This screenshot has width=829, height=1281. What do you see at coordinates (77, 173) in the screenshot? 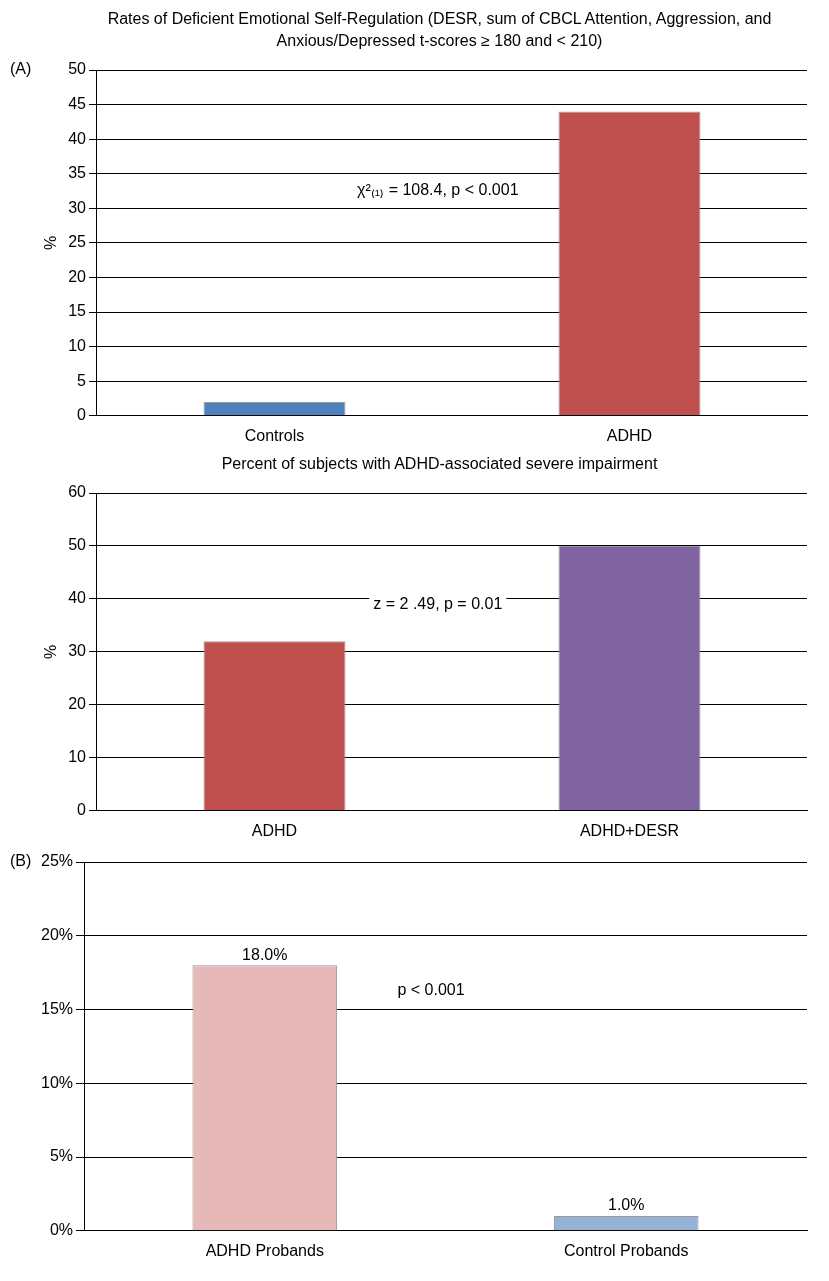
I see `y-tick-label: 35` at bounding box center [77, 173].